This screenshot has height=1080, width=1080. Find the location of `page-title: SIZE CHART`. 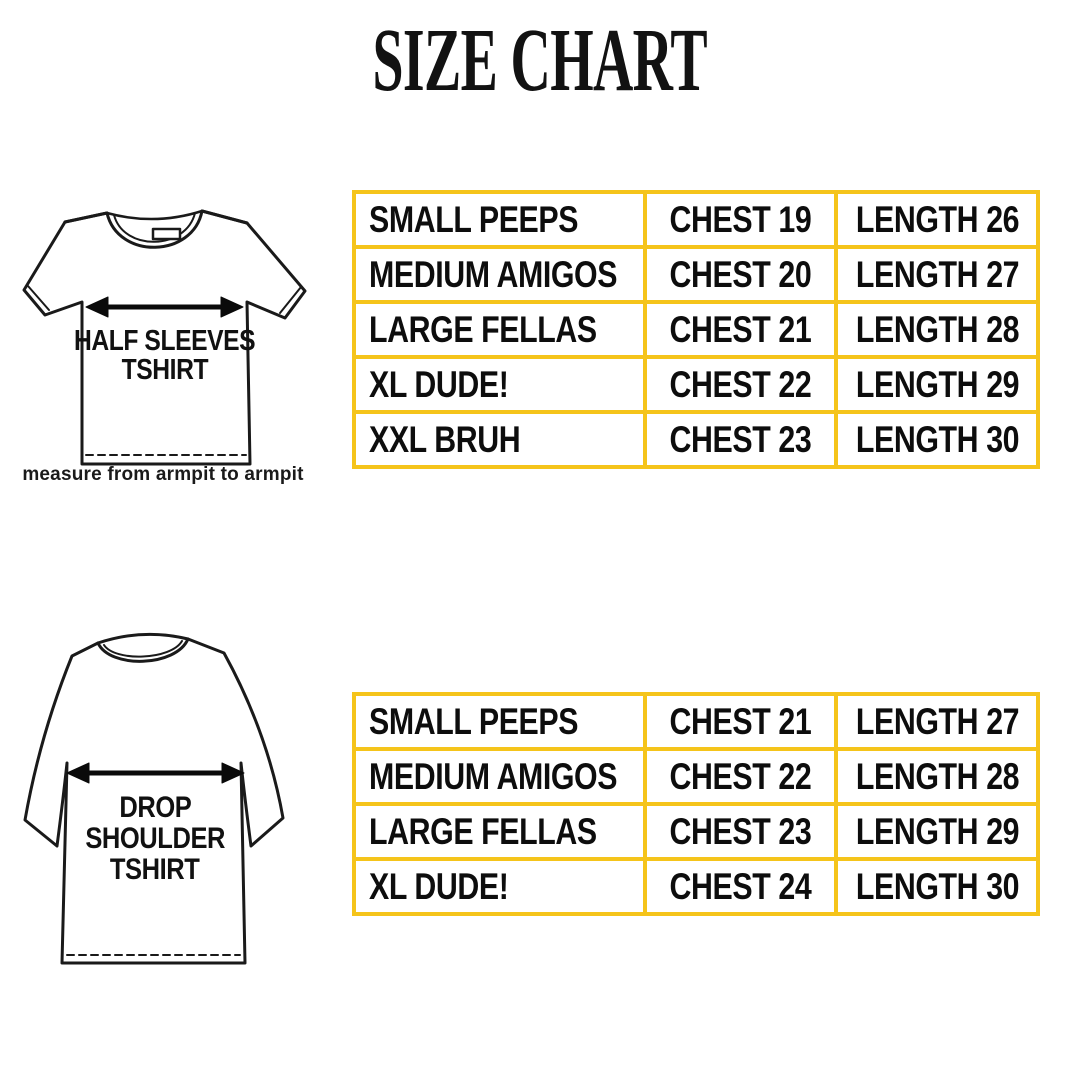

page-title: SIZE CHART is located at coordinates (540, 61).